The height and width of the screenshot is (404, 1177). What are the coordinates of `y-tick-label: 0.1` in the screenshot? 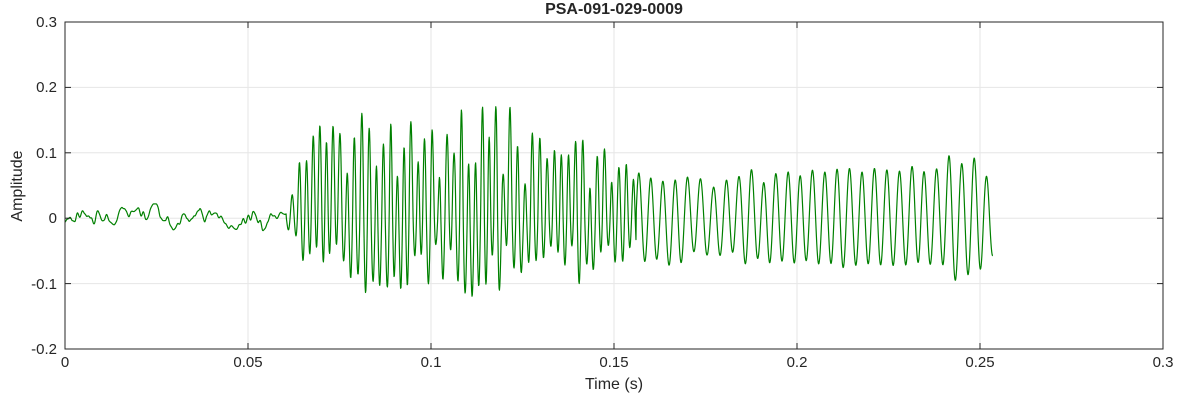 It's located at (46, 153).